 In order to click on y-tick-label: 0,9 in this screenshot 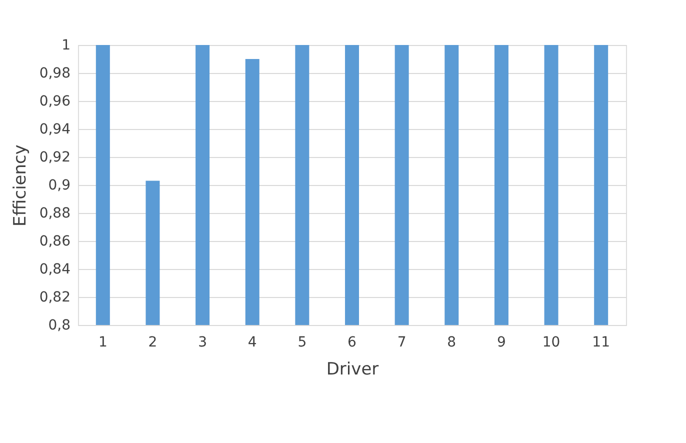, I will do `click(59, 186)`.